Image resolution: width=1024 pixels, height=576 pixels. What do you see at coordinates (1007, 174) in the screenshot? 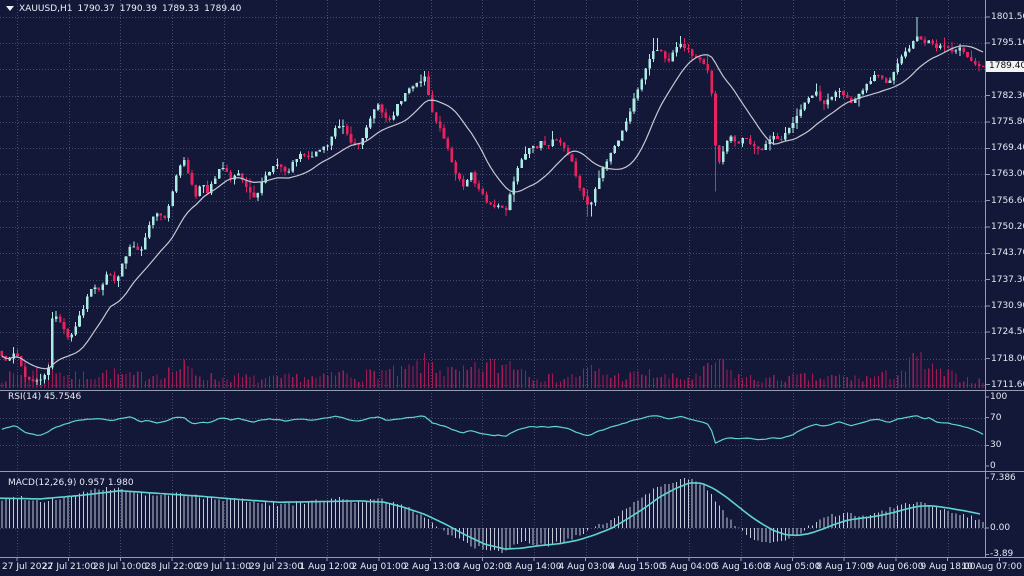
I see `price-axis-label: 1763.00` at bounding box center [1007, 174].